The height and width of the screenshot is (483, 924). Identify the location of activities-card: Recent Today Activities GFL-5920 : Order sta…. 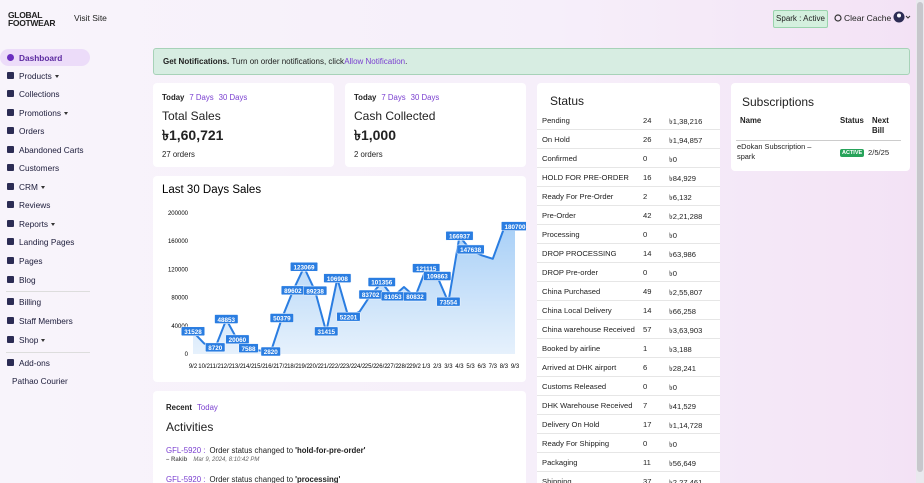
(339, 437).